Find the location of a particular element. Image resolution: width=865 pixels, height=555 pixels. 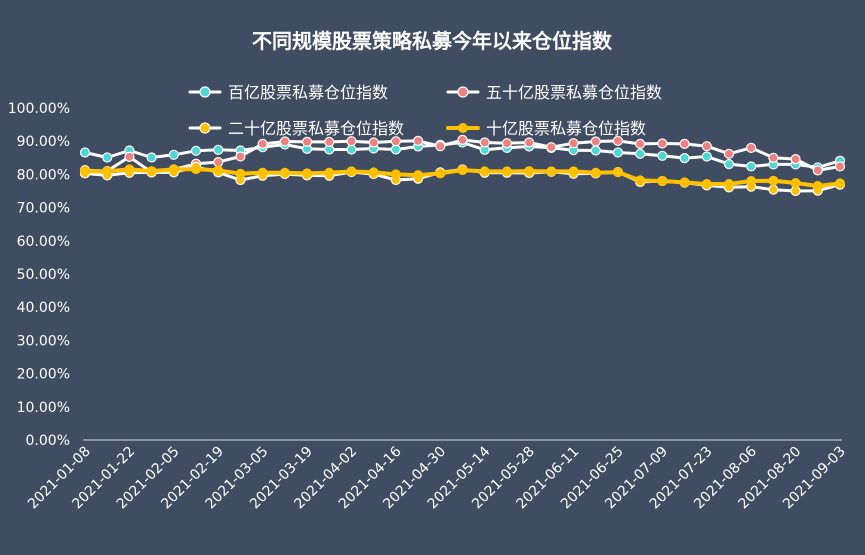

legend-item: 百亿股票私募仓位指数 is located at coordinates (288, 92).